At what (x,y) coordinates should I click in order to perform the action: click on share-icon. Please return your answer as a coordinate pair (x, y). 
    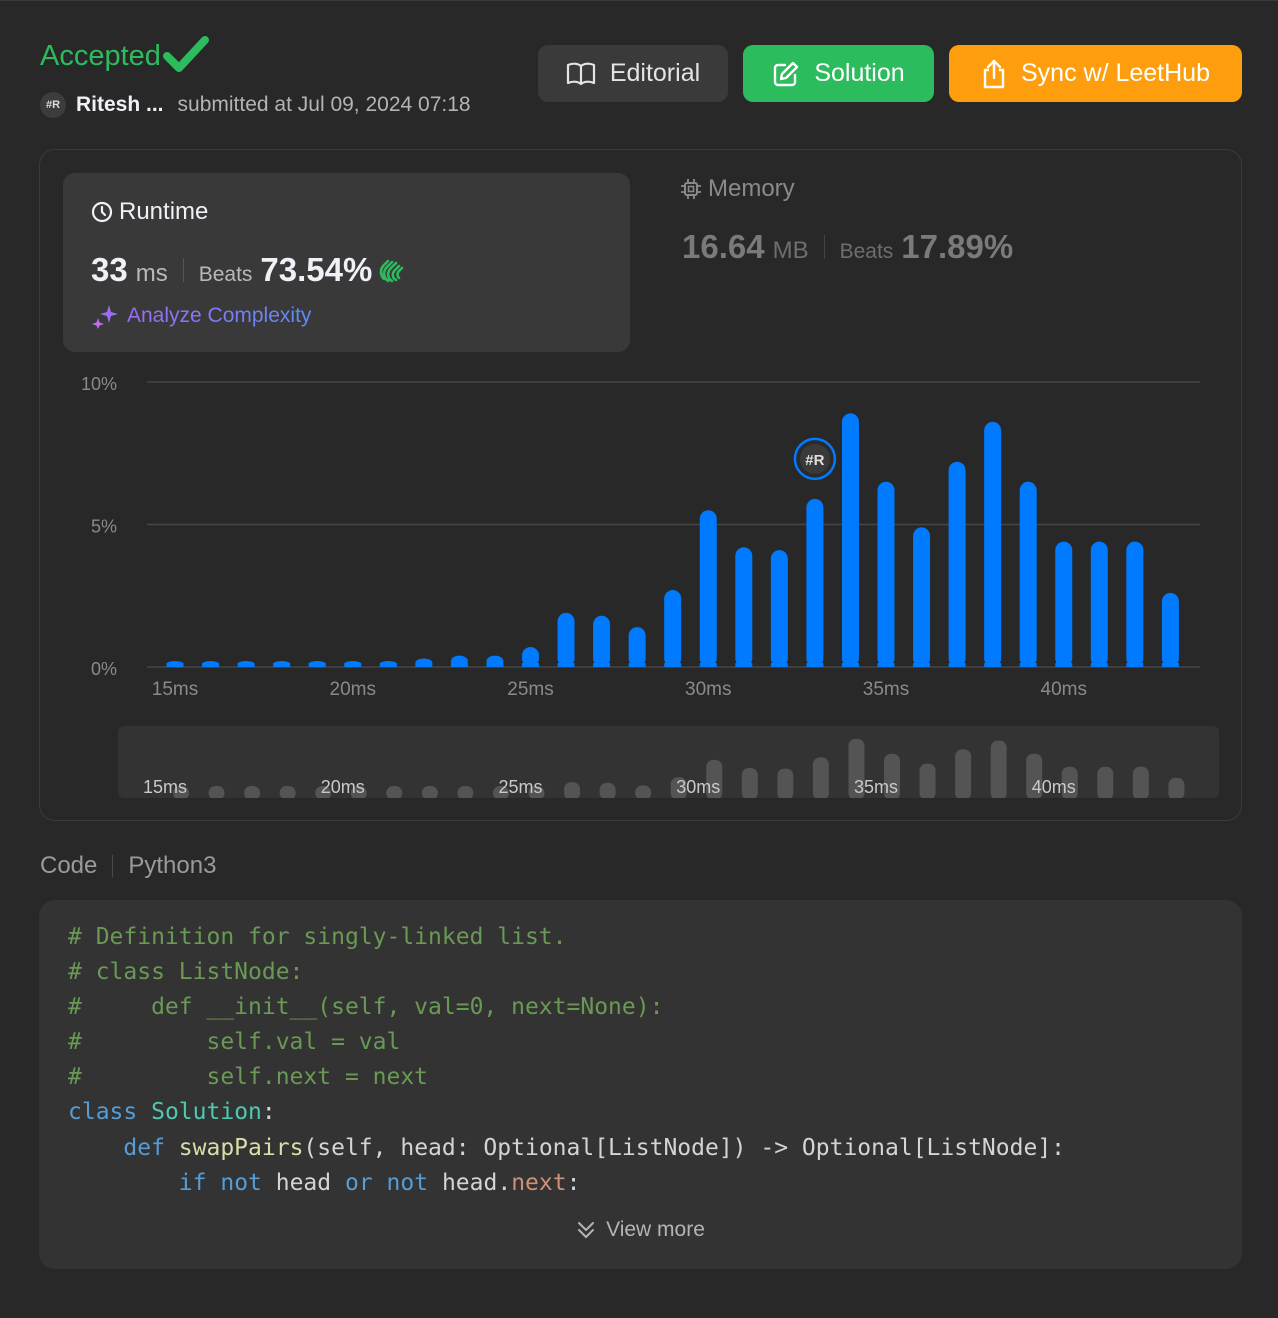
    Looking at the image, I should click on (994, 73).